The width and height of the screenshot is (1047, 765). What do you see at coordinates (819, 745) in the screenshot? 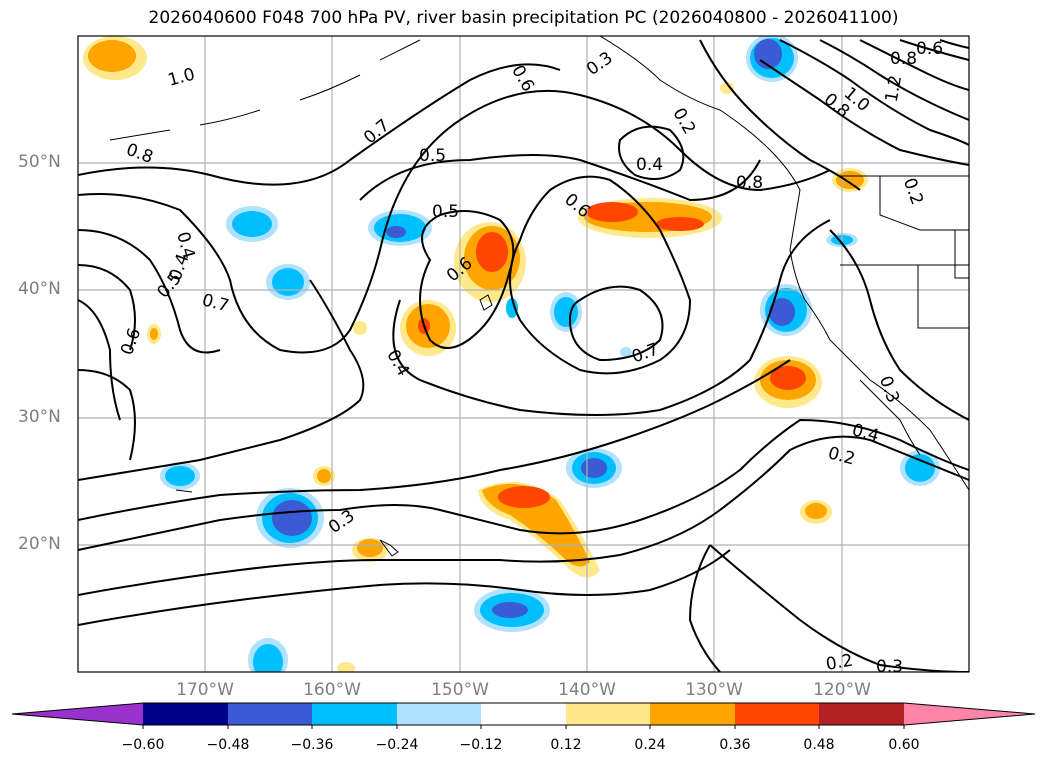
I see `colorbar-tick-label: 0.48` at bounding box center [819, 745].